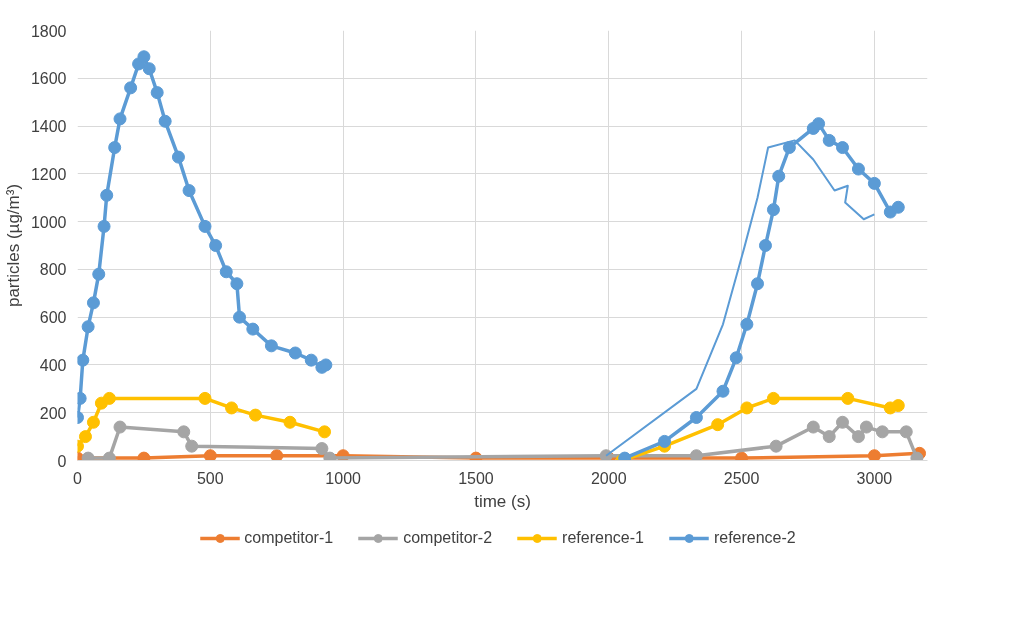 This screenshot has width=1016, height=634. What do you see at coordinates (62, 461) in the screenshot?
I see `y-tick-label: 0` at bounding box center [62, 461].